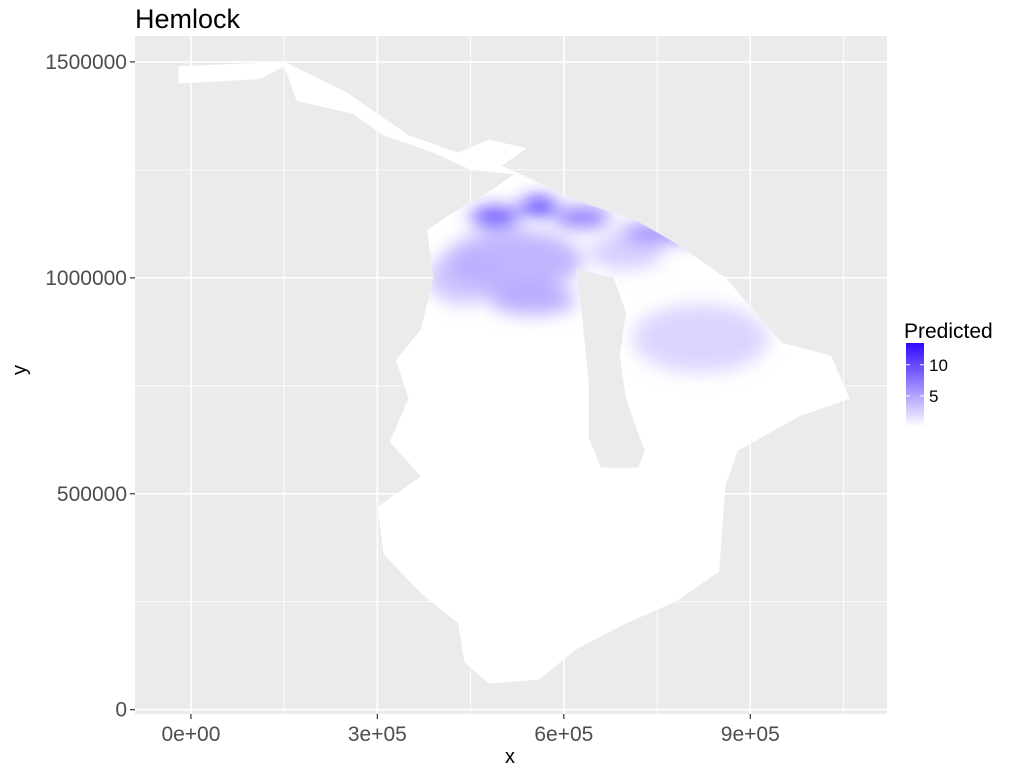 The height and width of the screenshot is (768, 1024). Describe the element at coordinates (86, 62) in the screenshot. I see `y-tick-label: 1500000` at that location.